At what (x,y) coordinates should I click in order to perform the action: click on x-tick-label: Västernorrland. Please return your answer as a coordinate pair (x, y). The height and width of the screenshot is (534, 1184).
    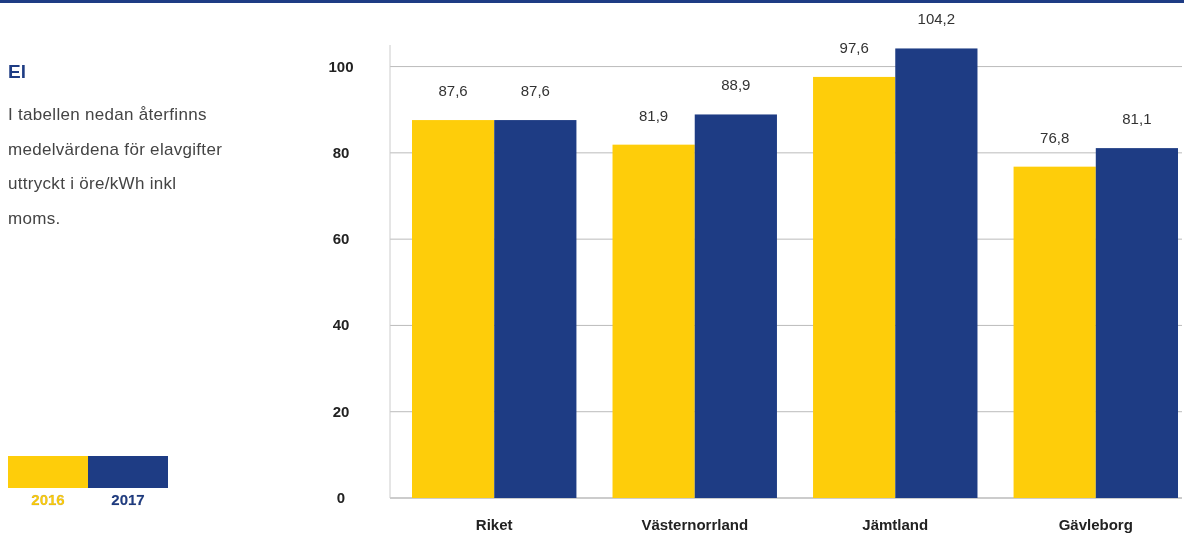
    Looking at the image, I should click on (695, 524).